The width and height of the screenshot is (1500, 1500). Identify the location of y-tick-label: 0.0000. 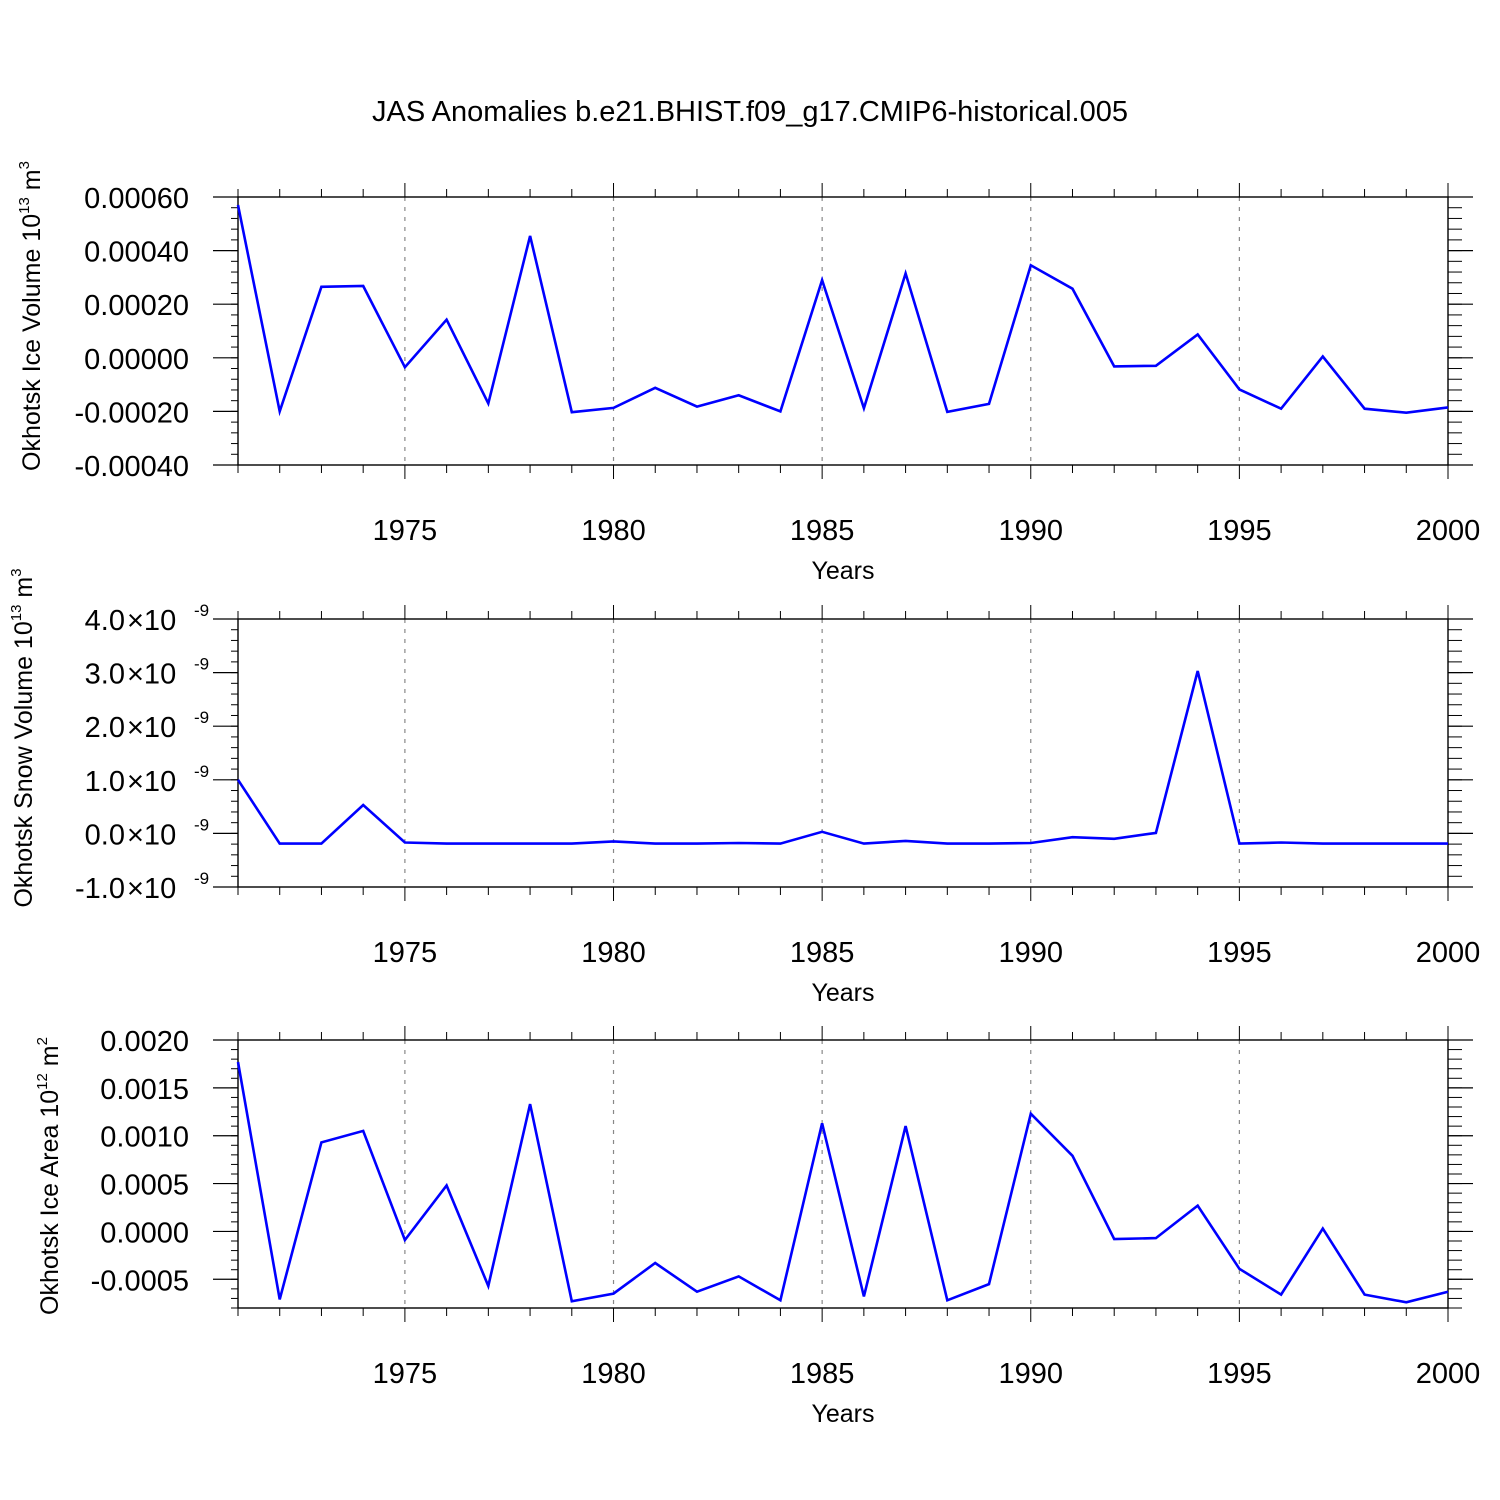
(144, 1233).